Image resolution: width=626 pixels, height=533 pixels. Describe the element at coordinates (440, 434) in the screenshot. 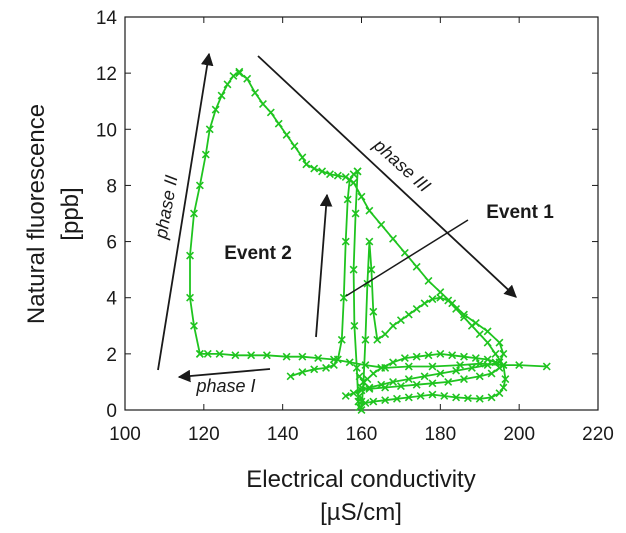

I see `x-tick-label: 180` at that location.